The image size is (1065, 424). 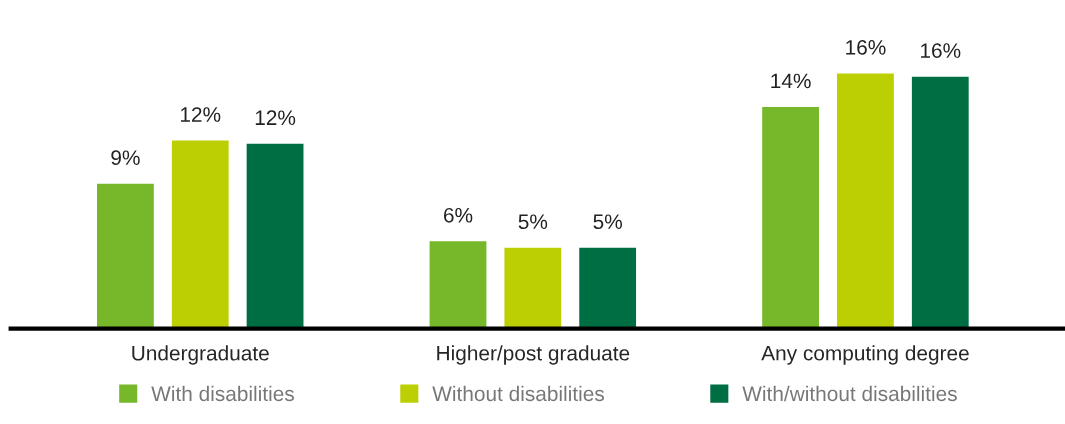 I want to click on legend-label: With/without disabilities, so click(x=849, y=393).